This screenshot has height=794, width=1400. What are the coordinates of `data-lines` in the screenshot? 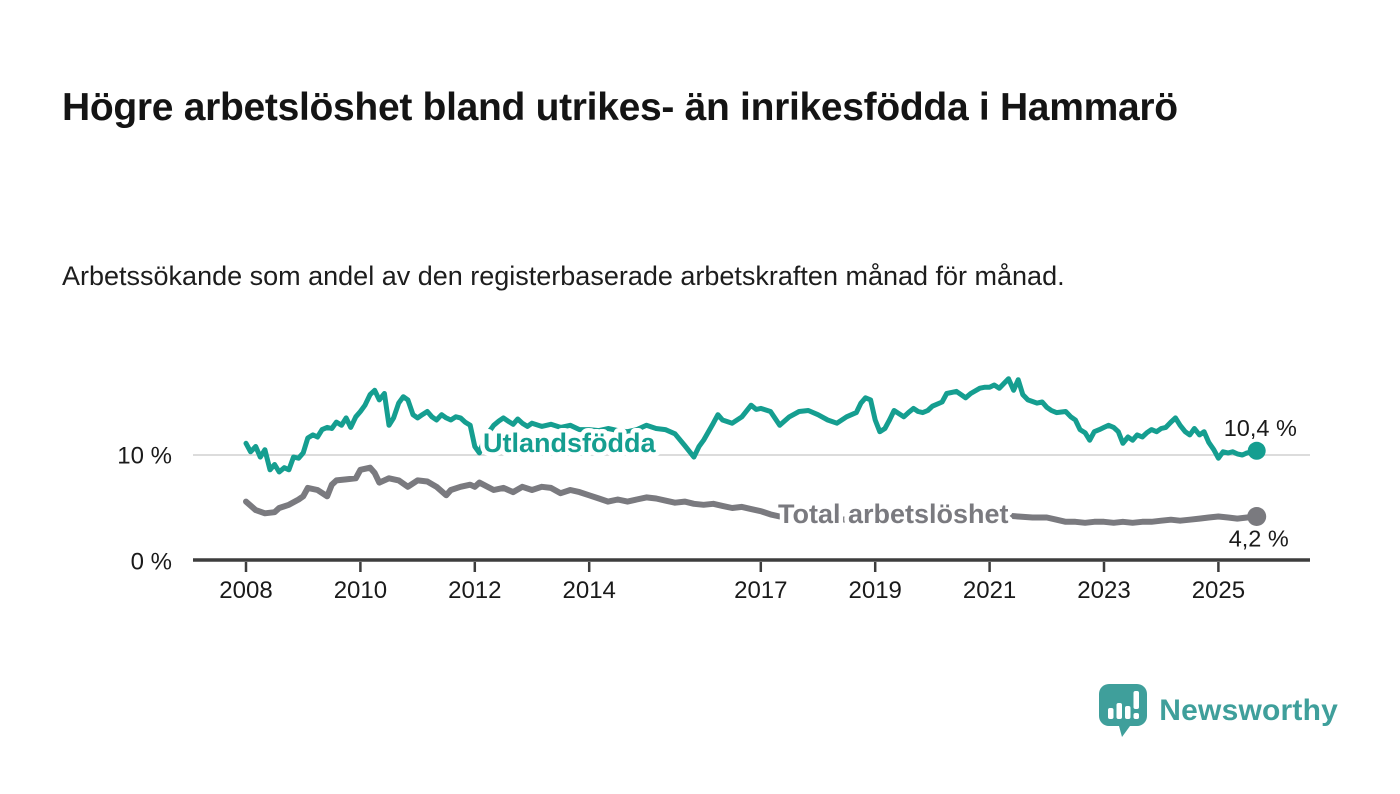 It's located at (755, 451).